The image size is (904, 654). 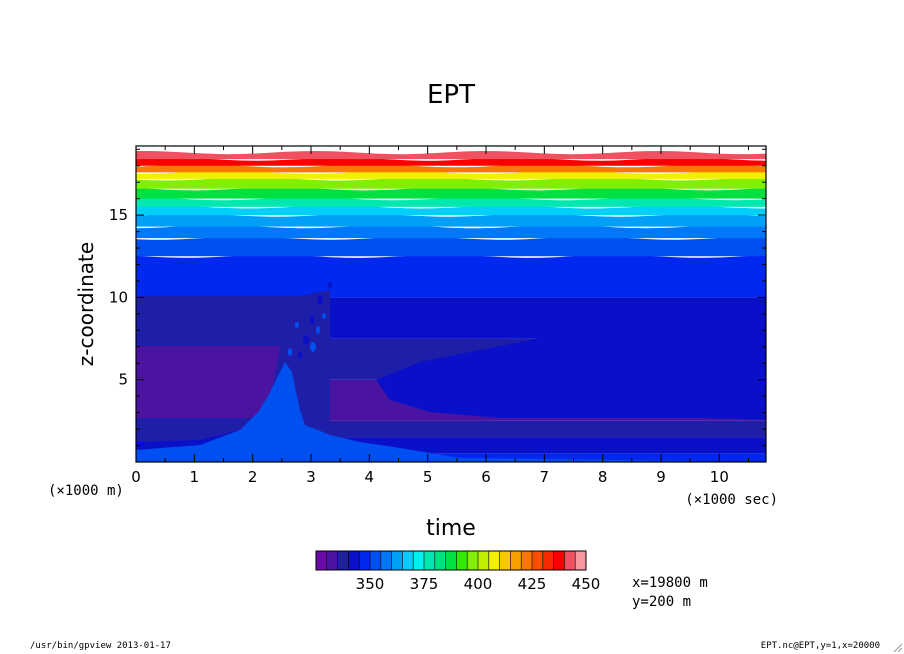 What do you see at coordinates (370, 584) in the screenshot?
I see `colorbar-tick-label: 350` at bounding box center [370, 584].